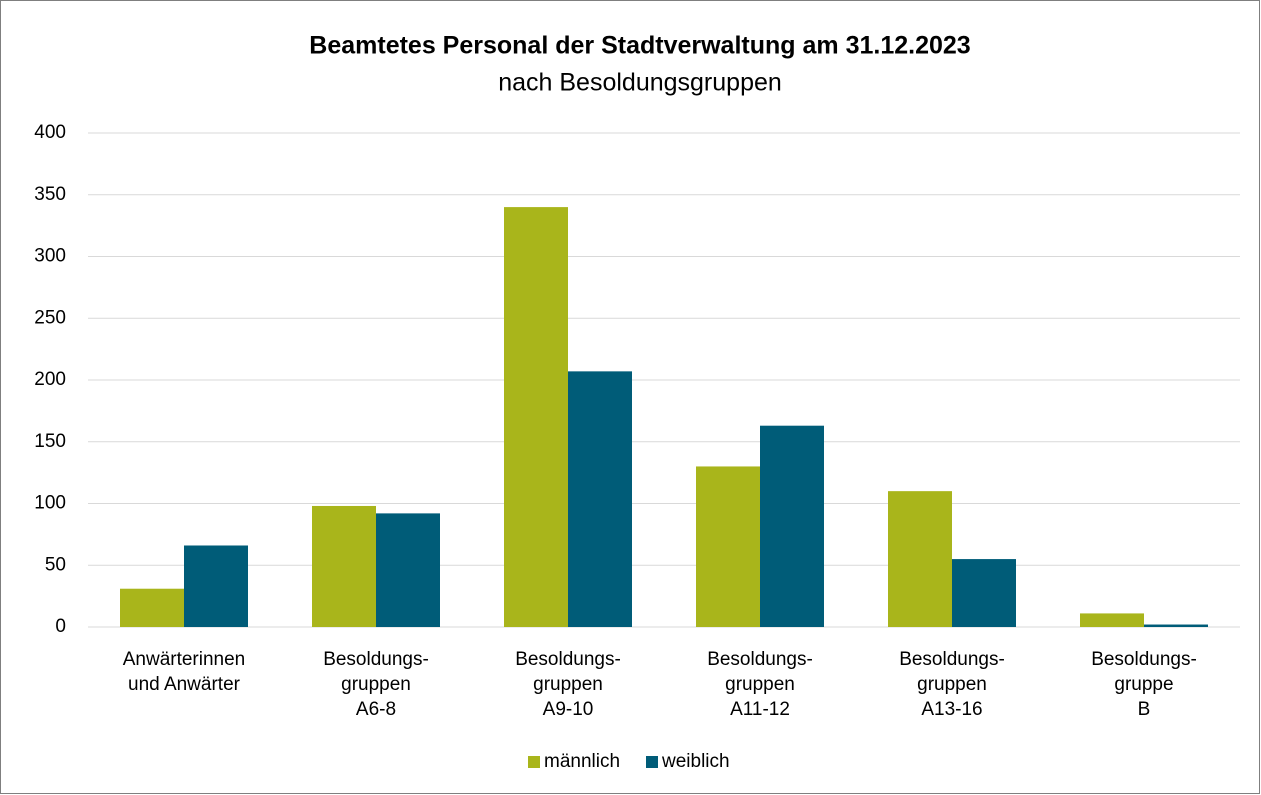 The height and width of the screenshot is (795, 1261). What do you see at coordinates (184, 672) in the screenshot?
I see `x-tick-label: Anwärterinnen und Anwärter` at bounding box center [184, 672].